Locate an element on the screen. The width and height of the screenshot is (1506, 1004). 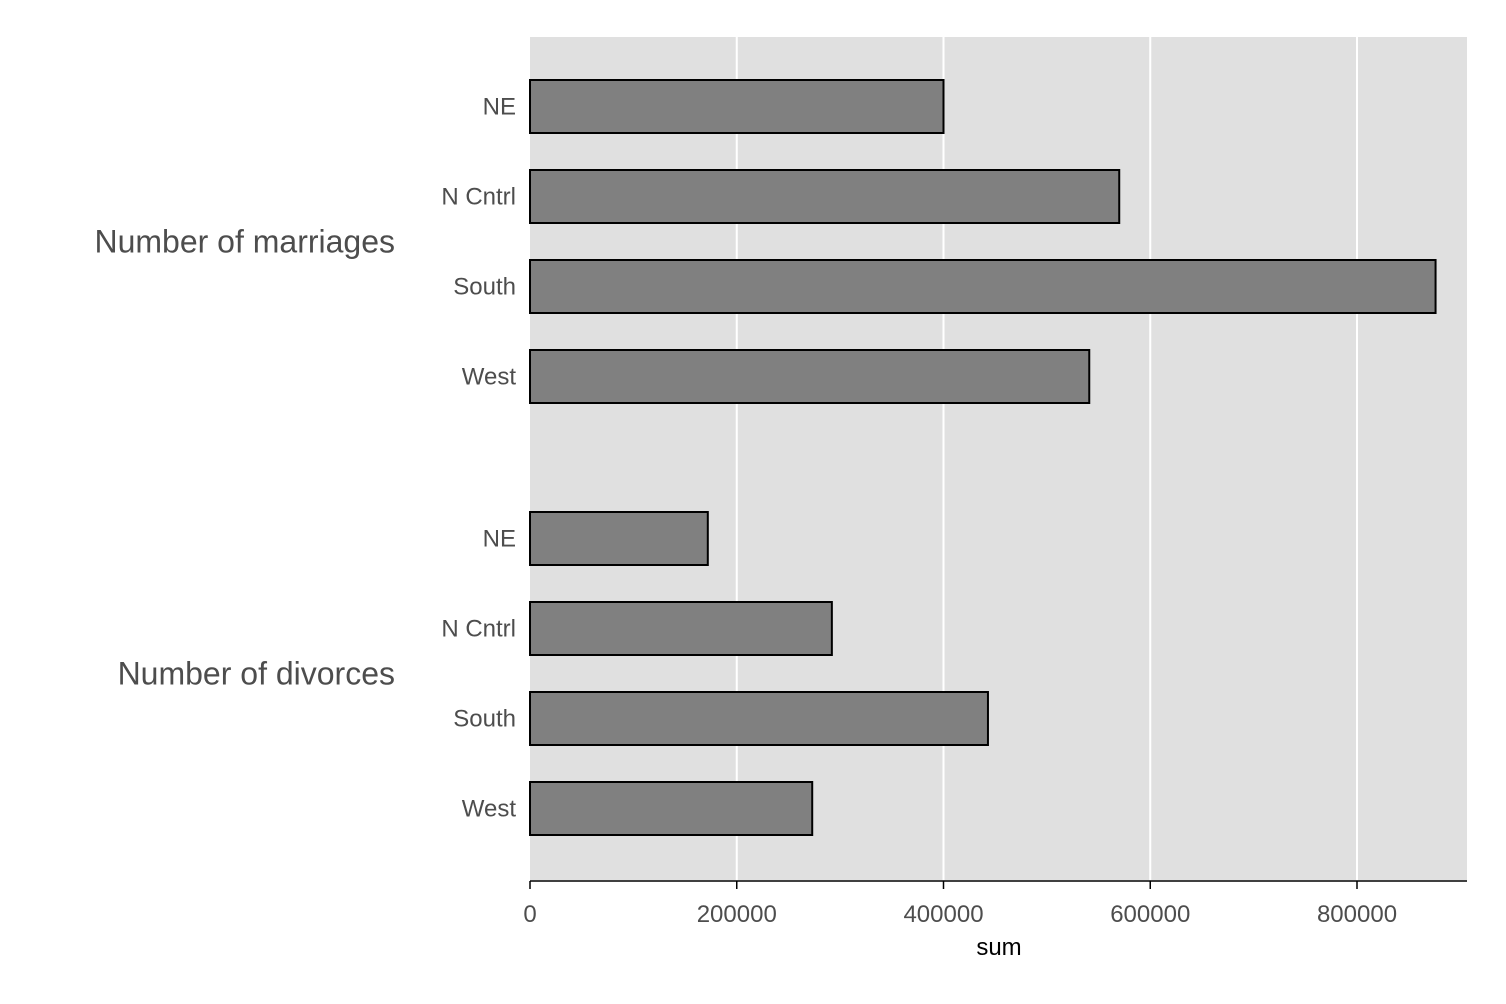
x-tick-label: 400000 is located at coordinates (943, 914).